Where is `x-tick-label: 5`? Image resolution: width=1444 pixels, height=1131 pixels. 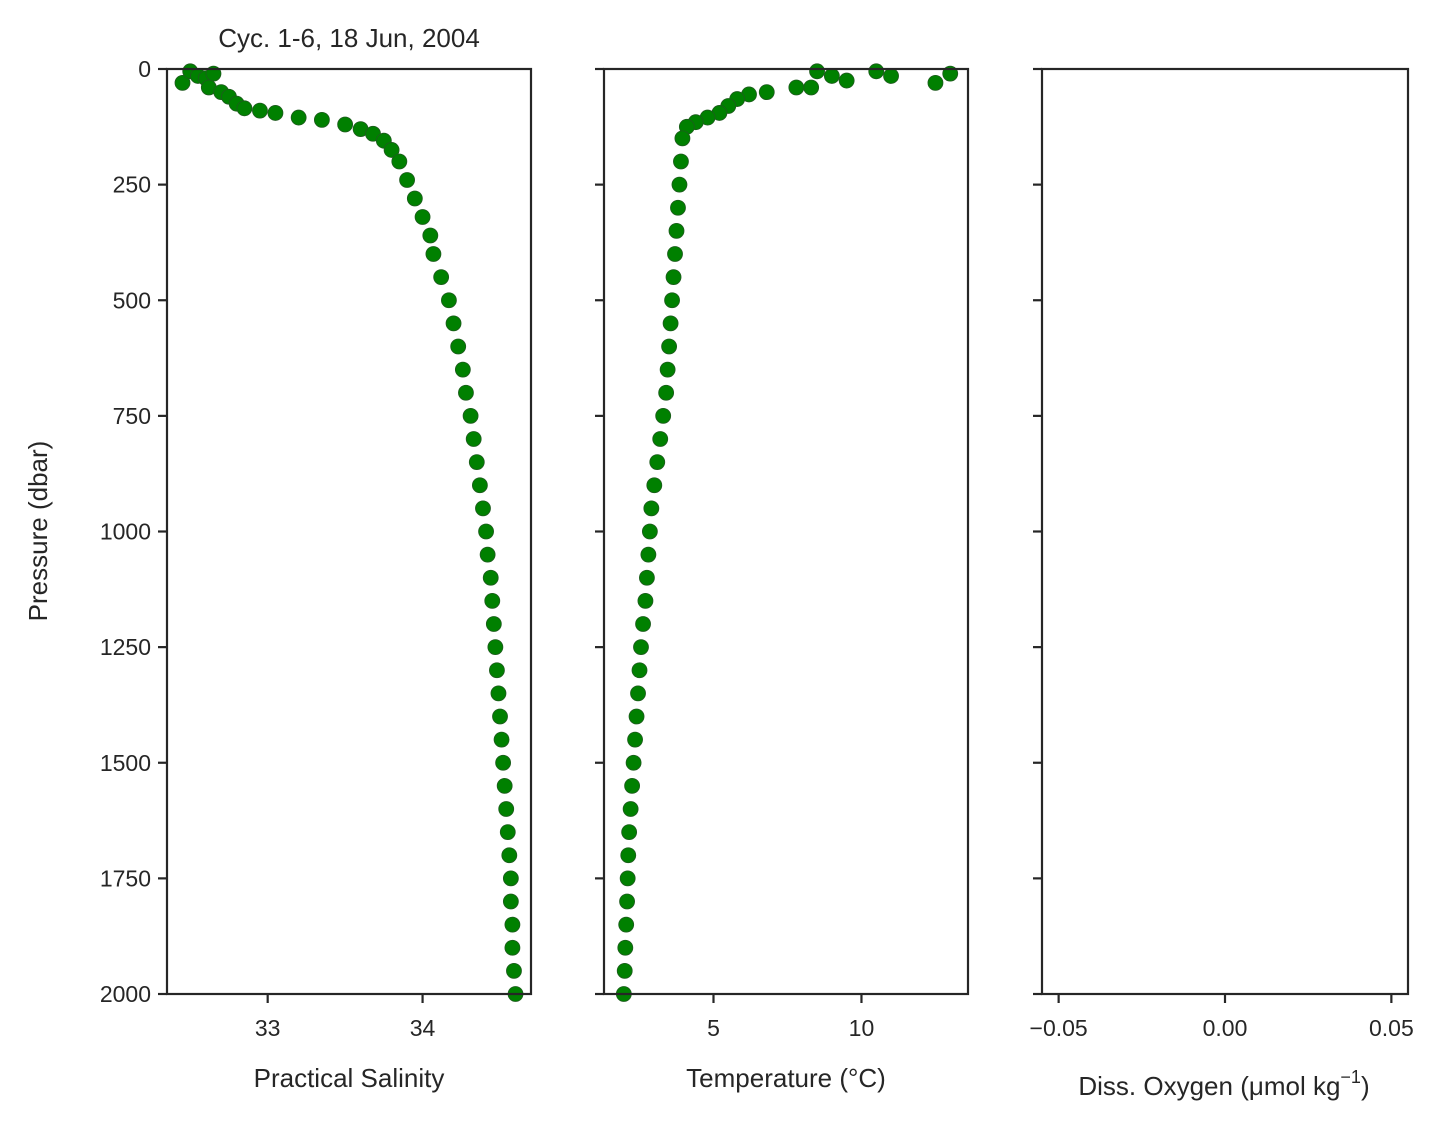 x-tick-label: 5 is located at coordinates (713, 1028).